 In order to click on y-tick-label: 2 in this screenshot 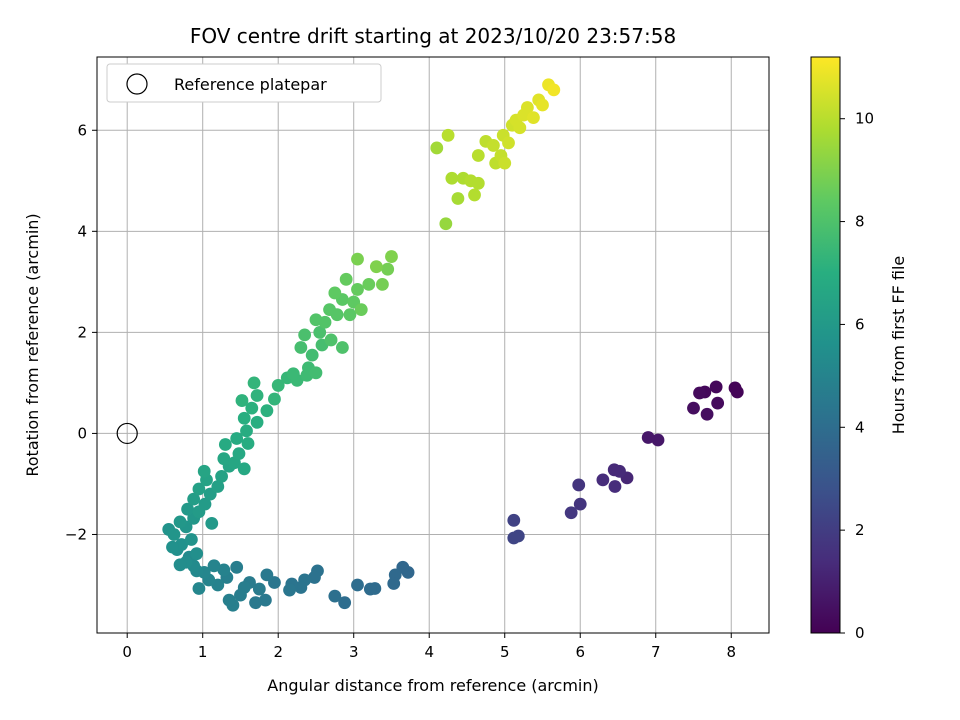, I will do `click(82, 332)`.